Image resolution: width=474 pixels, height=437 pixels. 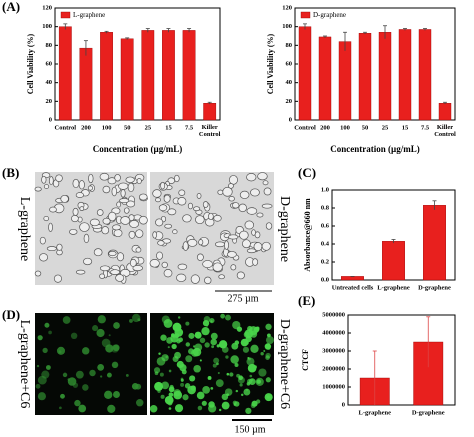 I want to click on y-axis-label: CTCF, so click(x=305, y=360).